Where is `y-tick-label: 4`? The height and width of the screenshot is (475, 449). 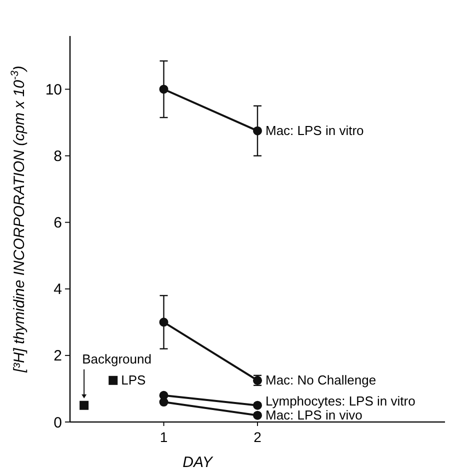 y-tick-label: 4 is located at coordinates (58, 289).